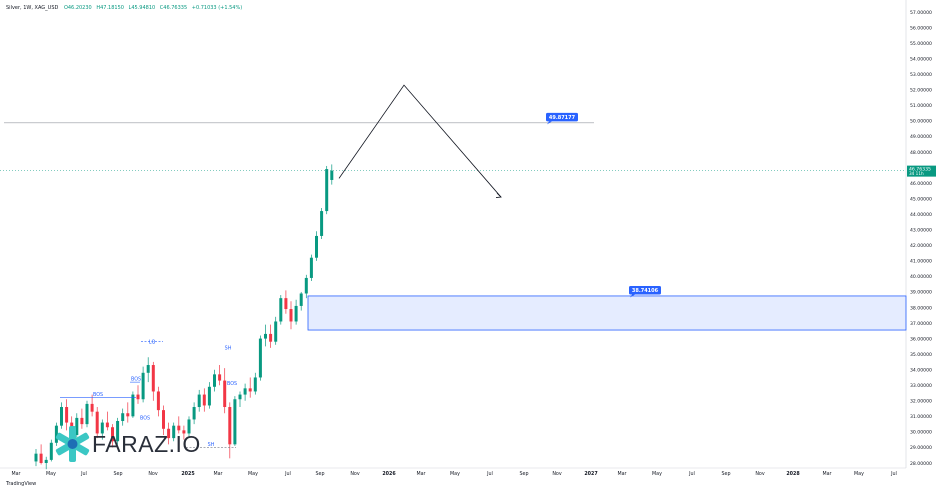 The height and width of the screenshot is (492, 936). I want to click on change-value: +0.71033 (+1.54%), so click(217, 8).